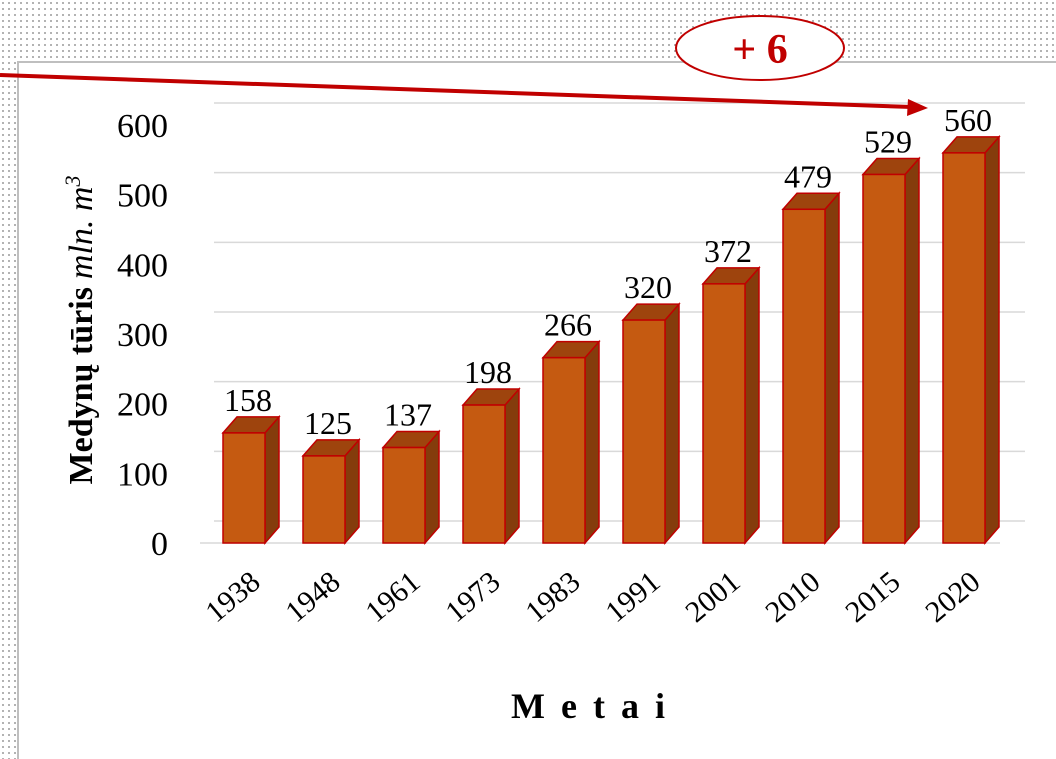 Image resolution: width=1056 pixels, height=759 pixels. Describe the element at coordinates (488, 372) in the screenshot. I see `data-label: 198` at that location.